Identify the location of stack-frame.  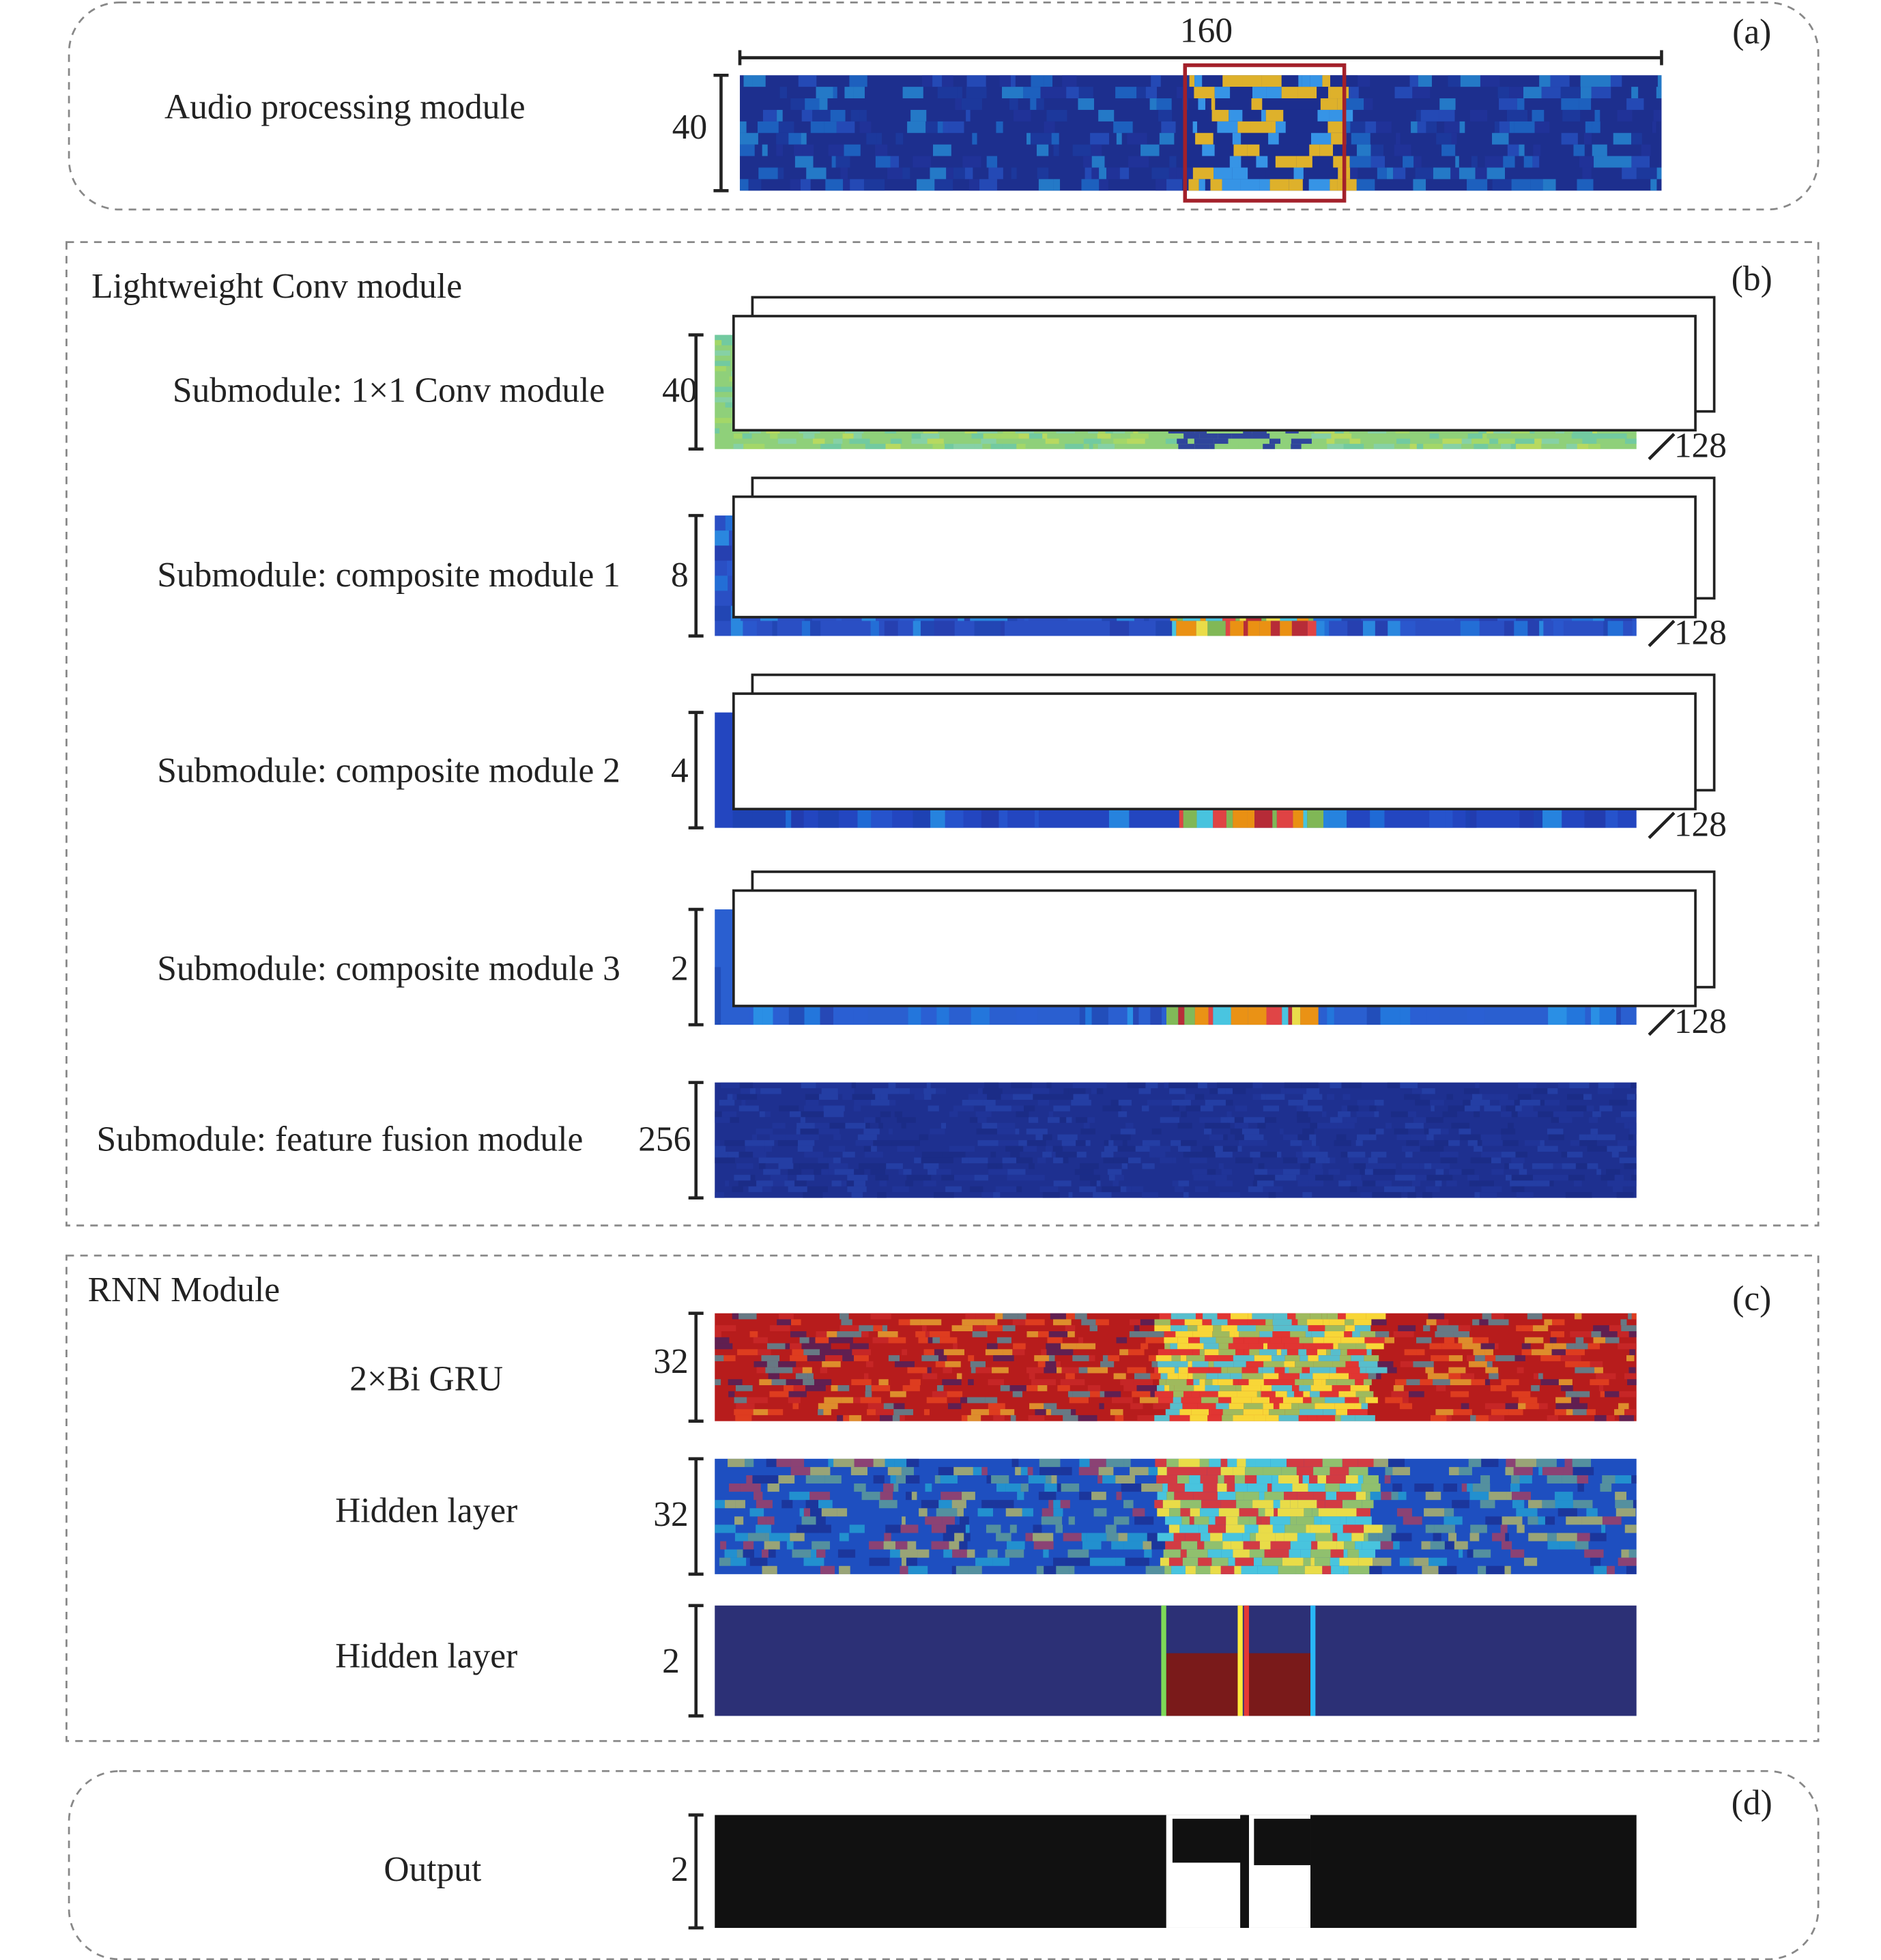
(1214, 373).